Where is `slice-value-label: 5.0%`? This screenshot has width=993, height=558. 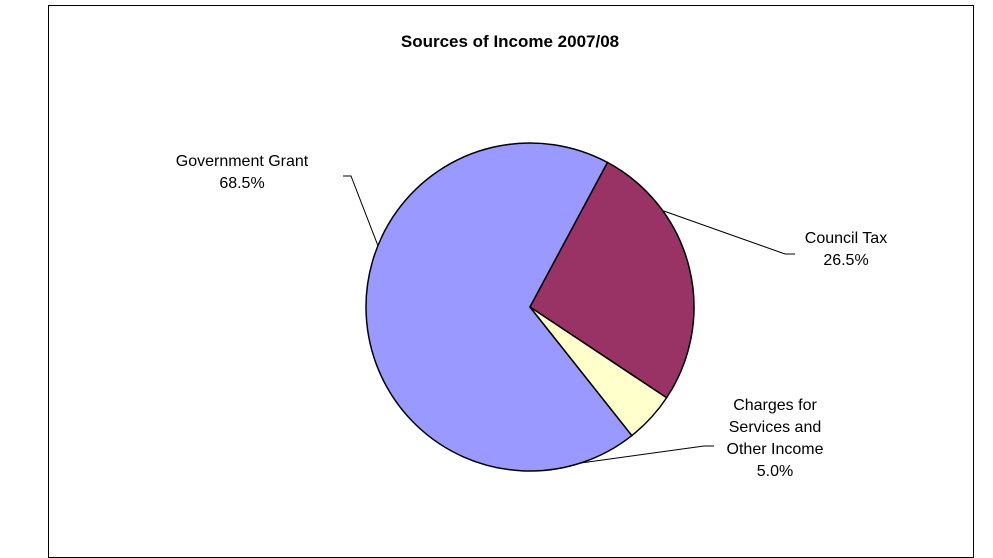
slice-value-label: 5.0% is located at coordinates (775, 471).